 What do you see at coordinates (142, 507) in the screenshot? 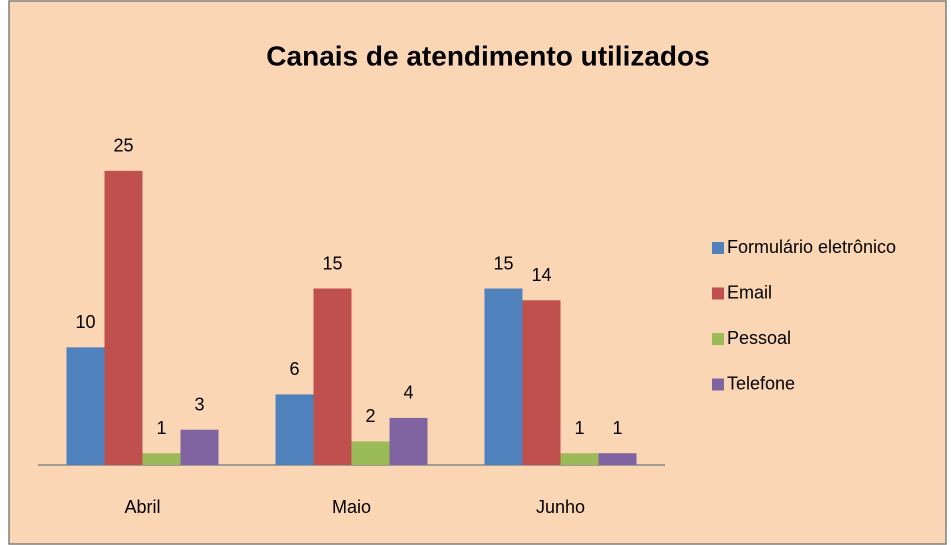
I see `x-tick-label: Abril` at bounding box center [142, 507].